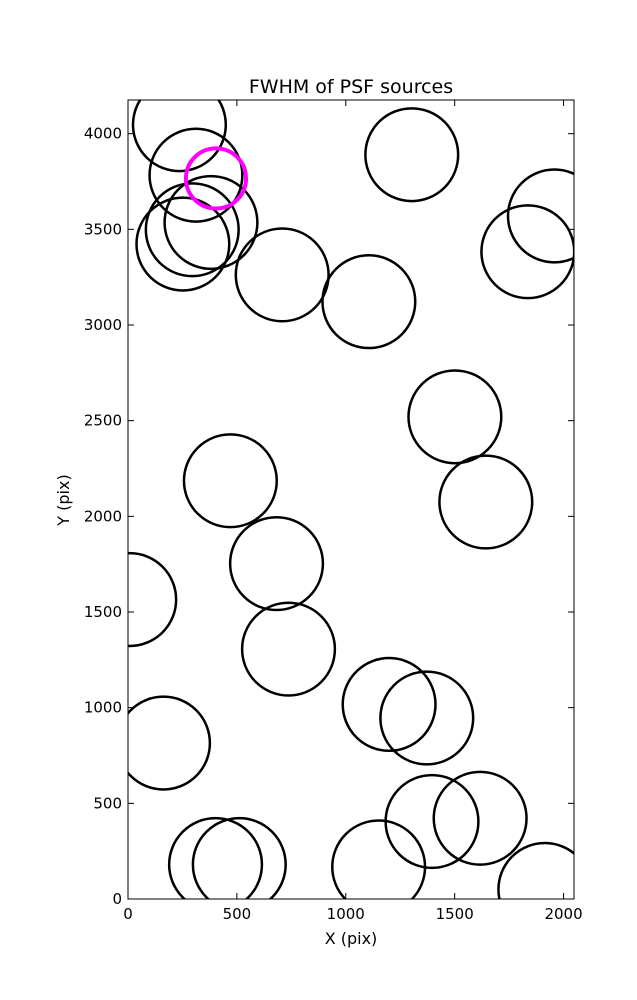 The image size is (637, 1000). I want to click on y-axis-label: Y (pix), so click(63, 500).